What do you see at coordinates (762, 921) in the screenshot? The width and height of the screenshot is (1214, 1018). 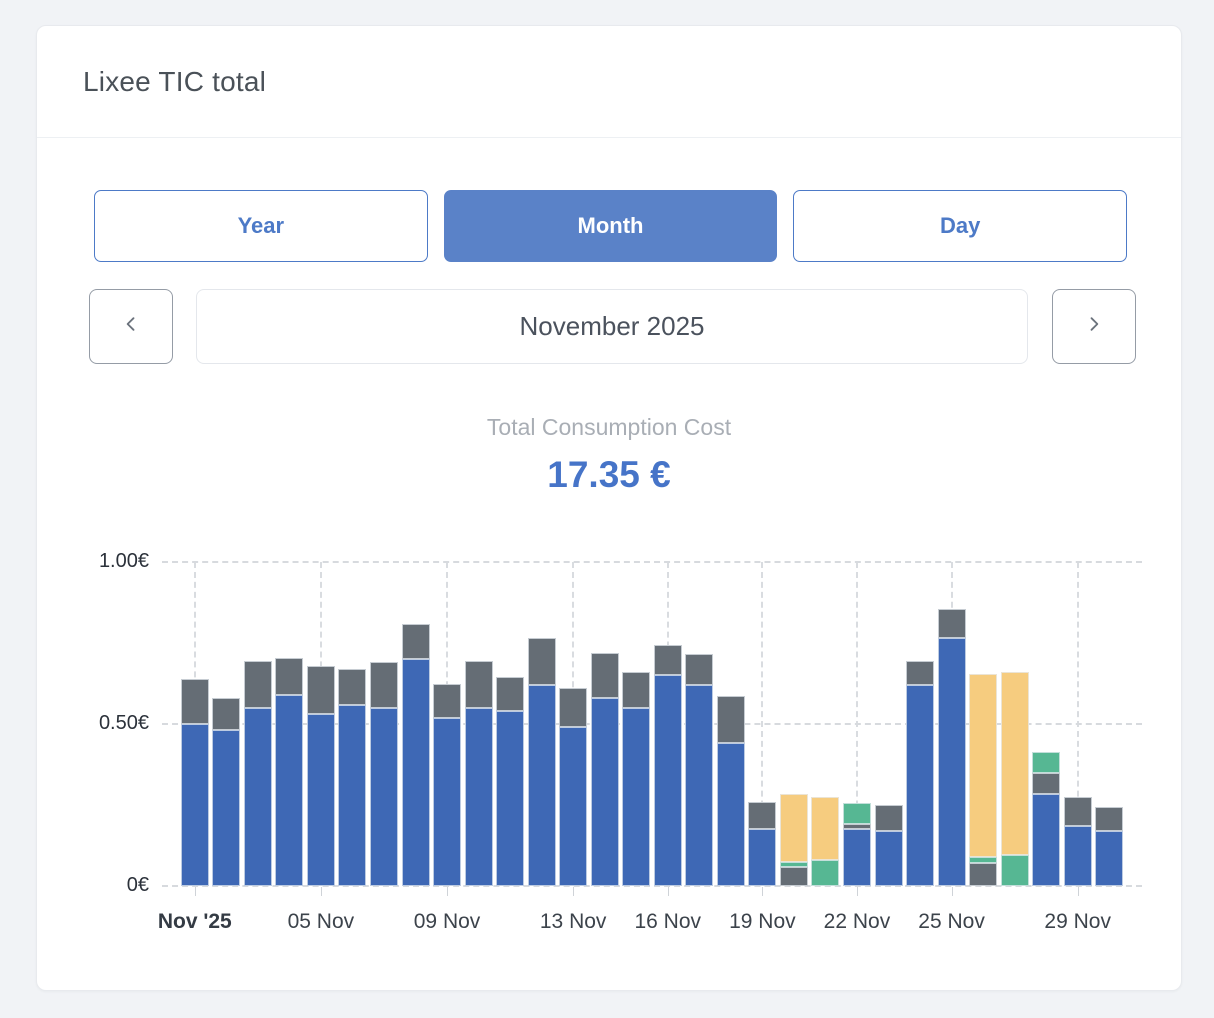 I see `x-axis-label: 19 Nov` at bounding box center [762, 921].